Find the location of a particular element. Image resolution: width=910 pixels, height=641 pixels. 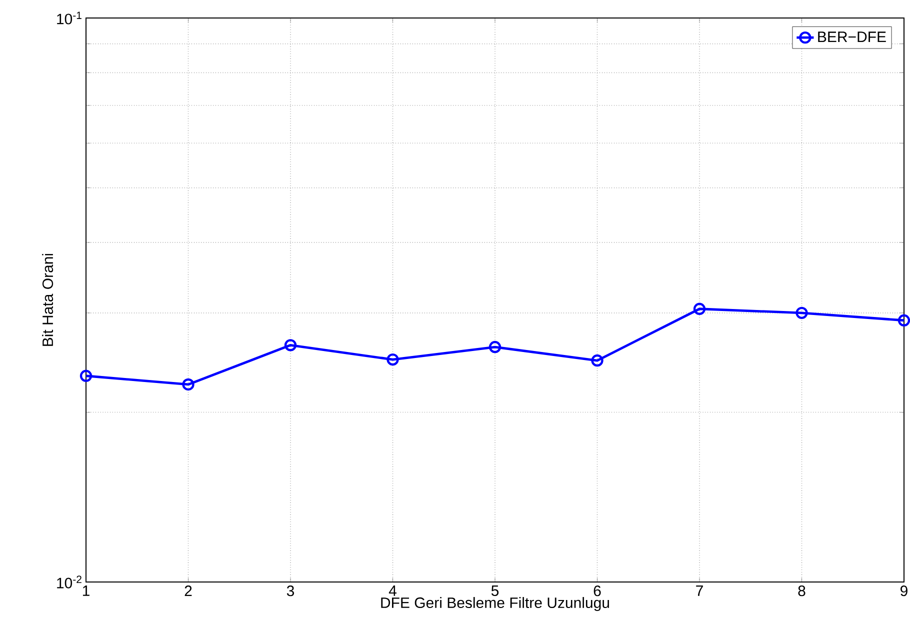

x-tick-label: 5 is located at coordinates (495, 591).